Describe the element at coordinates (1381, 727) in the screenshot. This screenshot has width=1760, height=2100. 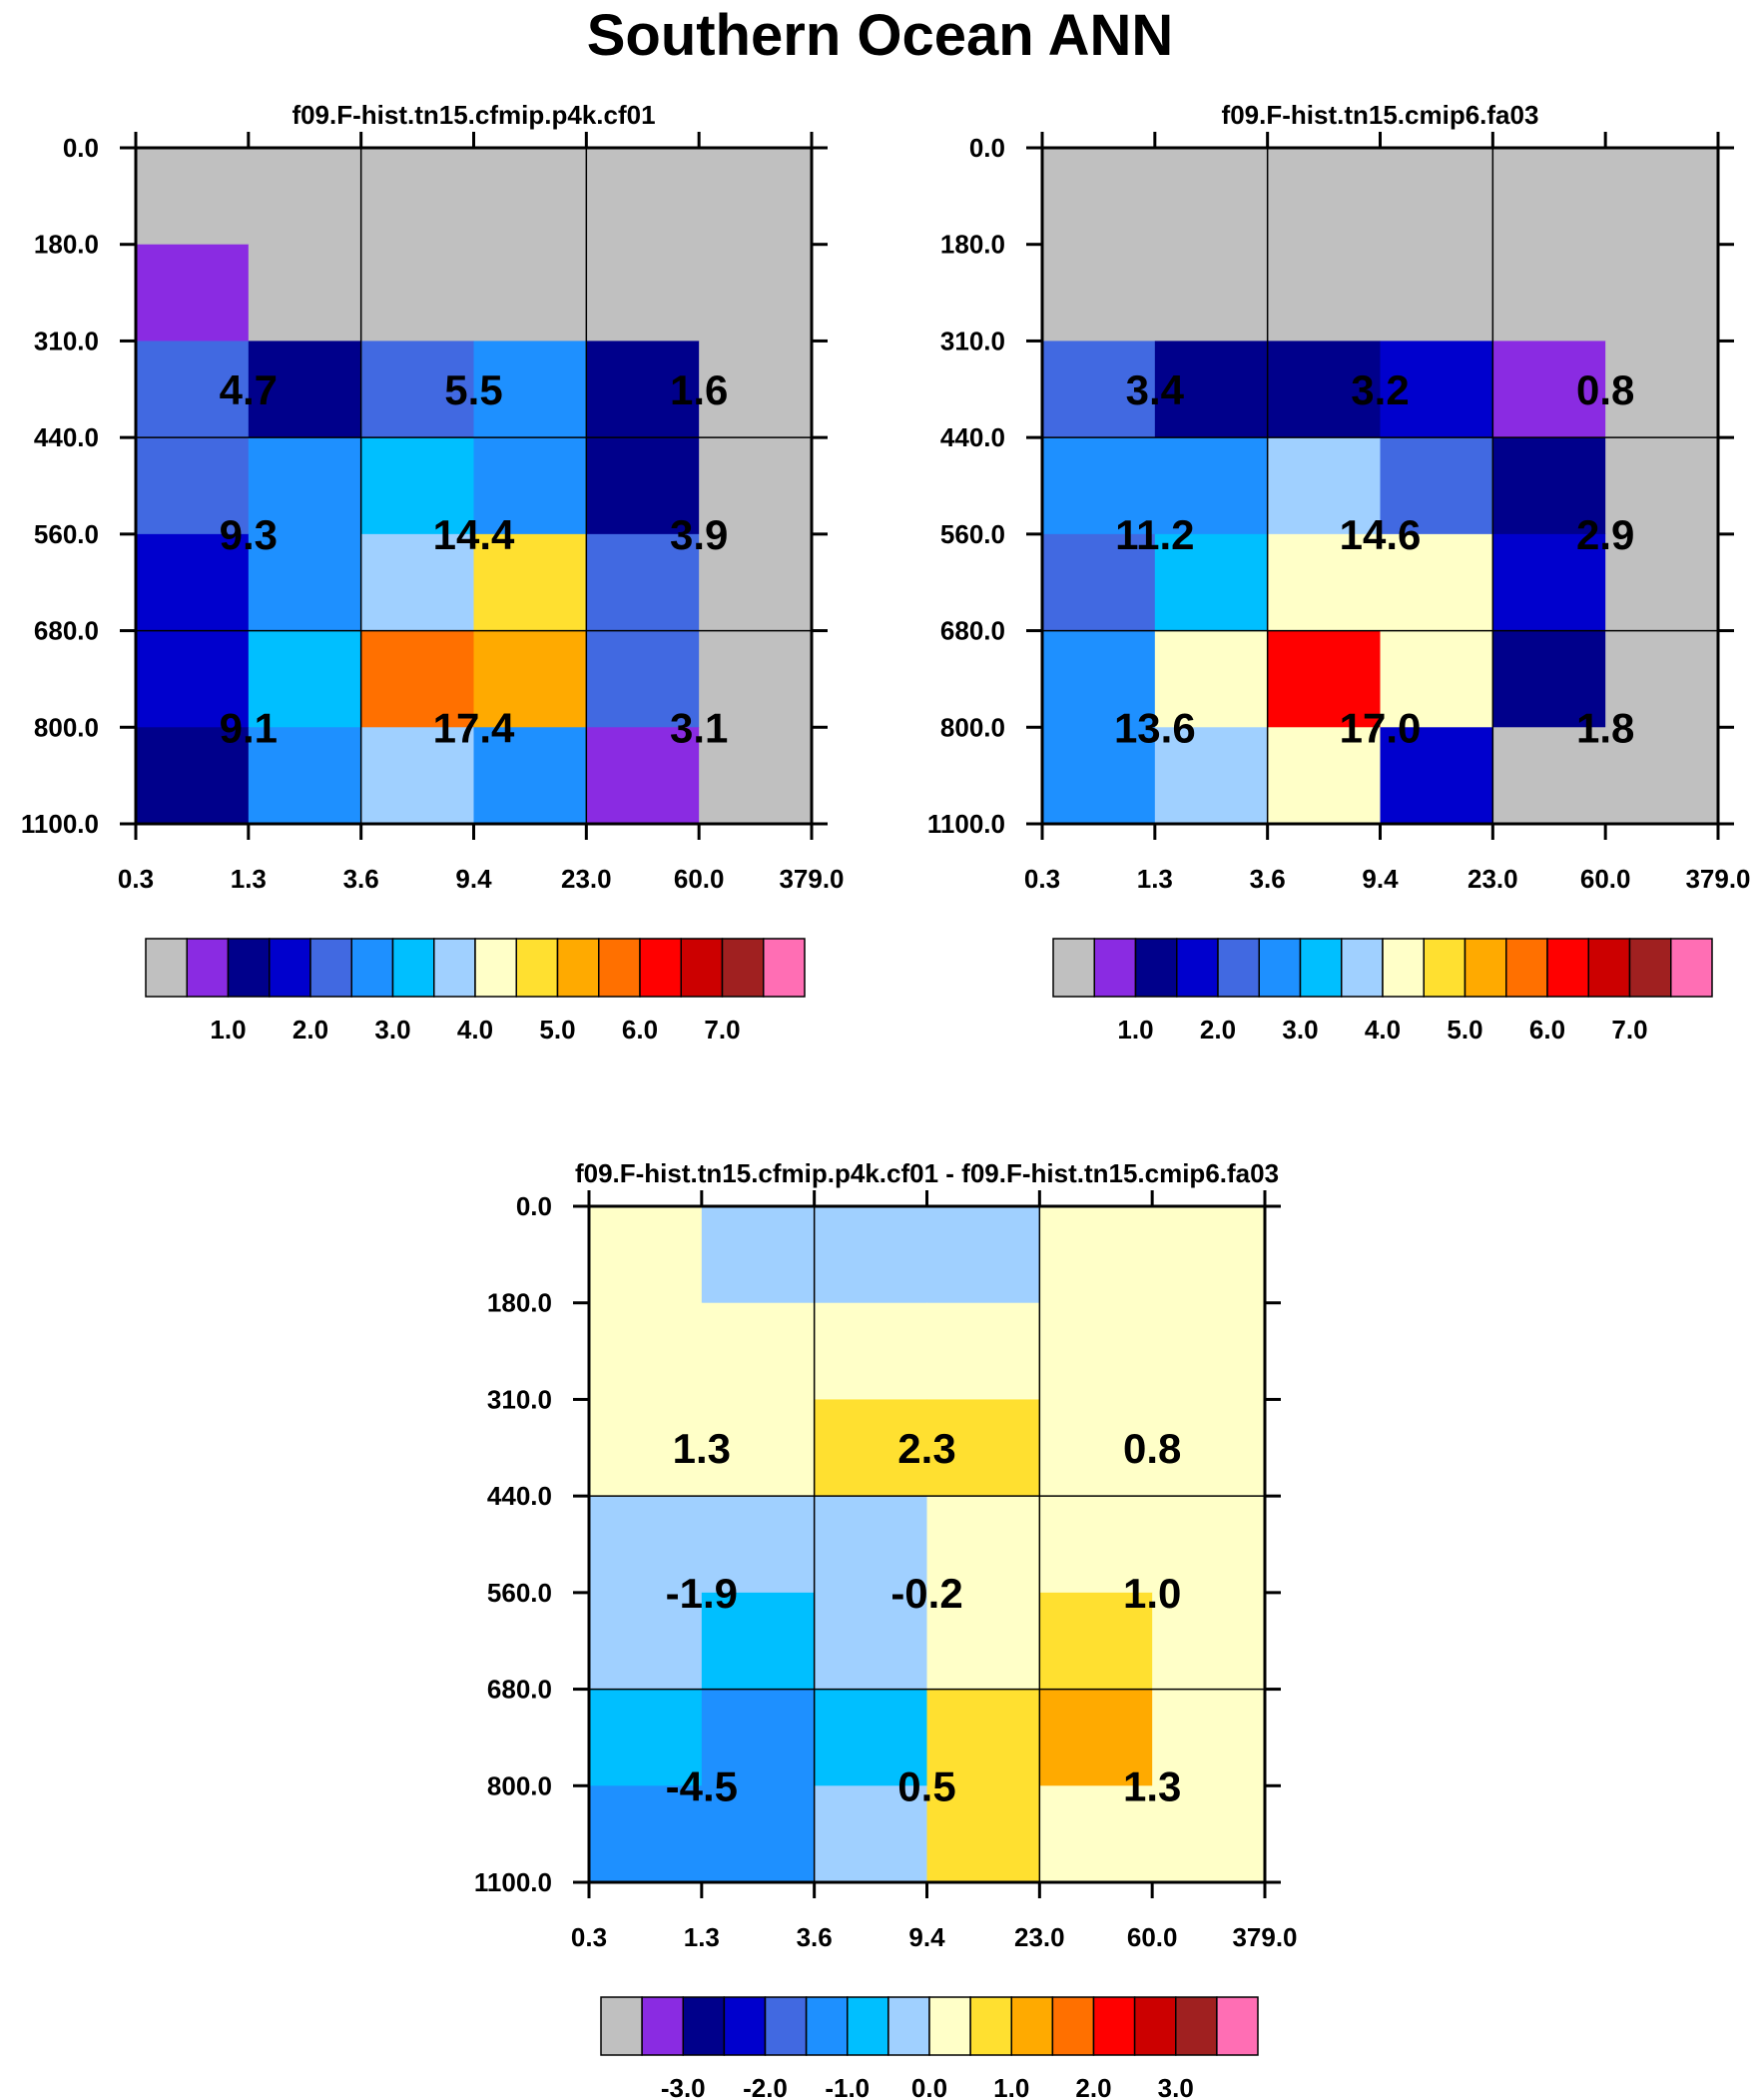
I see `summary-value-label: 17.0` at that location.